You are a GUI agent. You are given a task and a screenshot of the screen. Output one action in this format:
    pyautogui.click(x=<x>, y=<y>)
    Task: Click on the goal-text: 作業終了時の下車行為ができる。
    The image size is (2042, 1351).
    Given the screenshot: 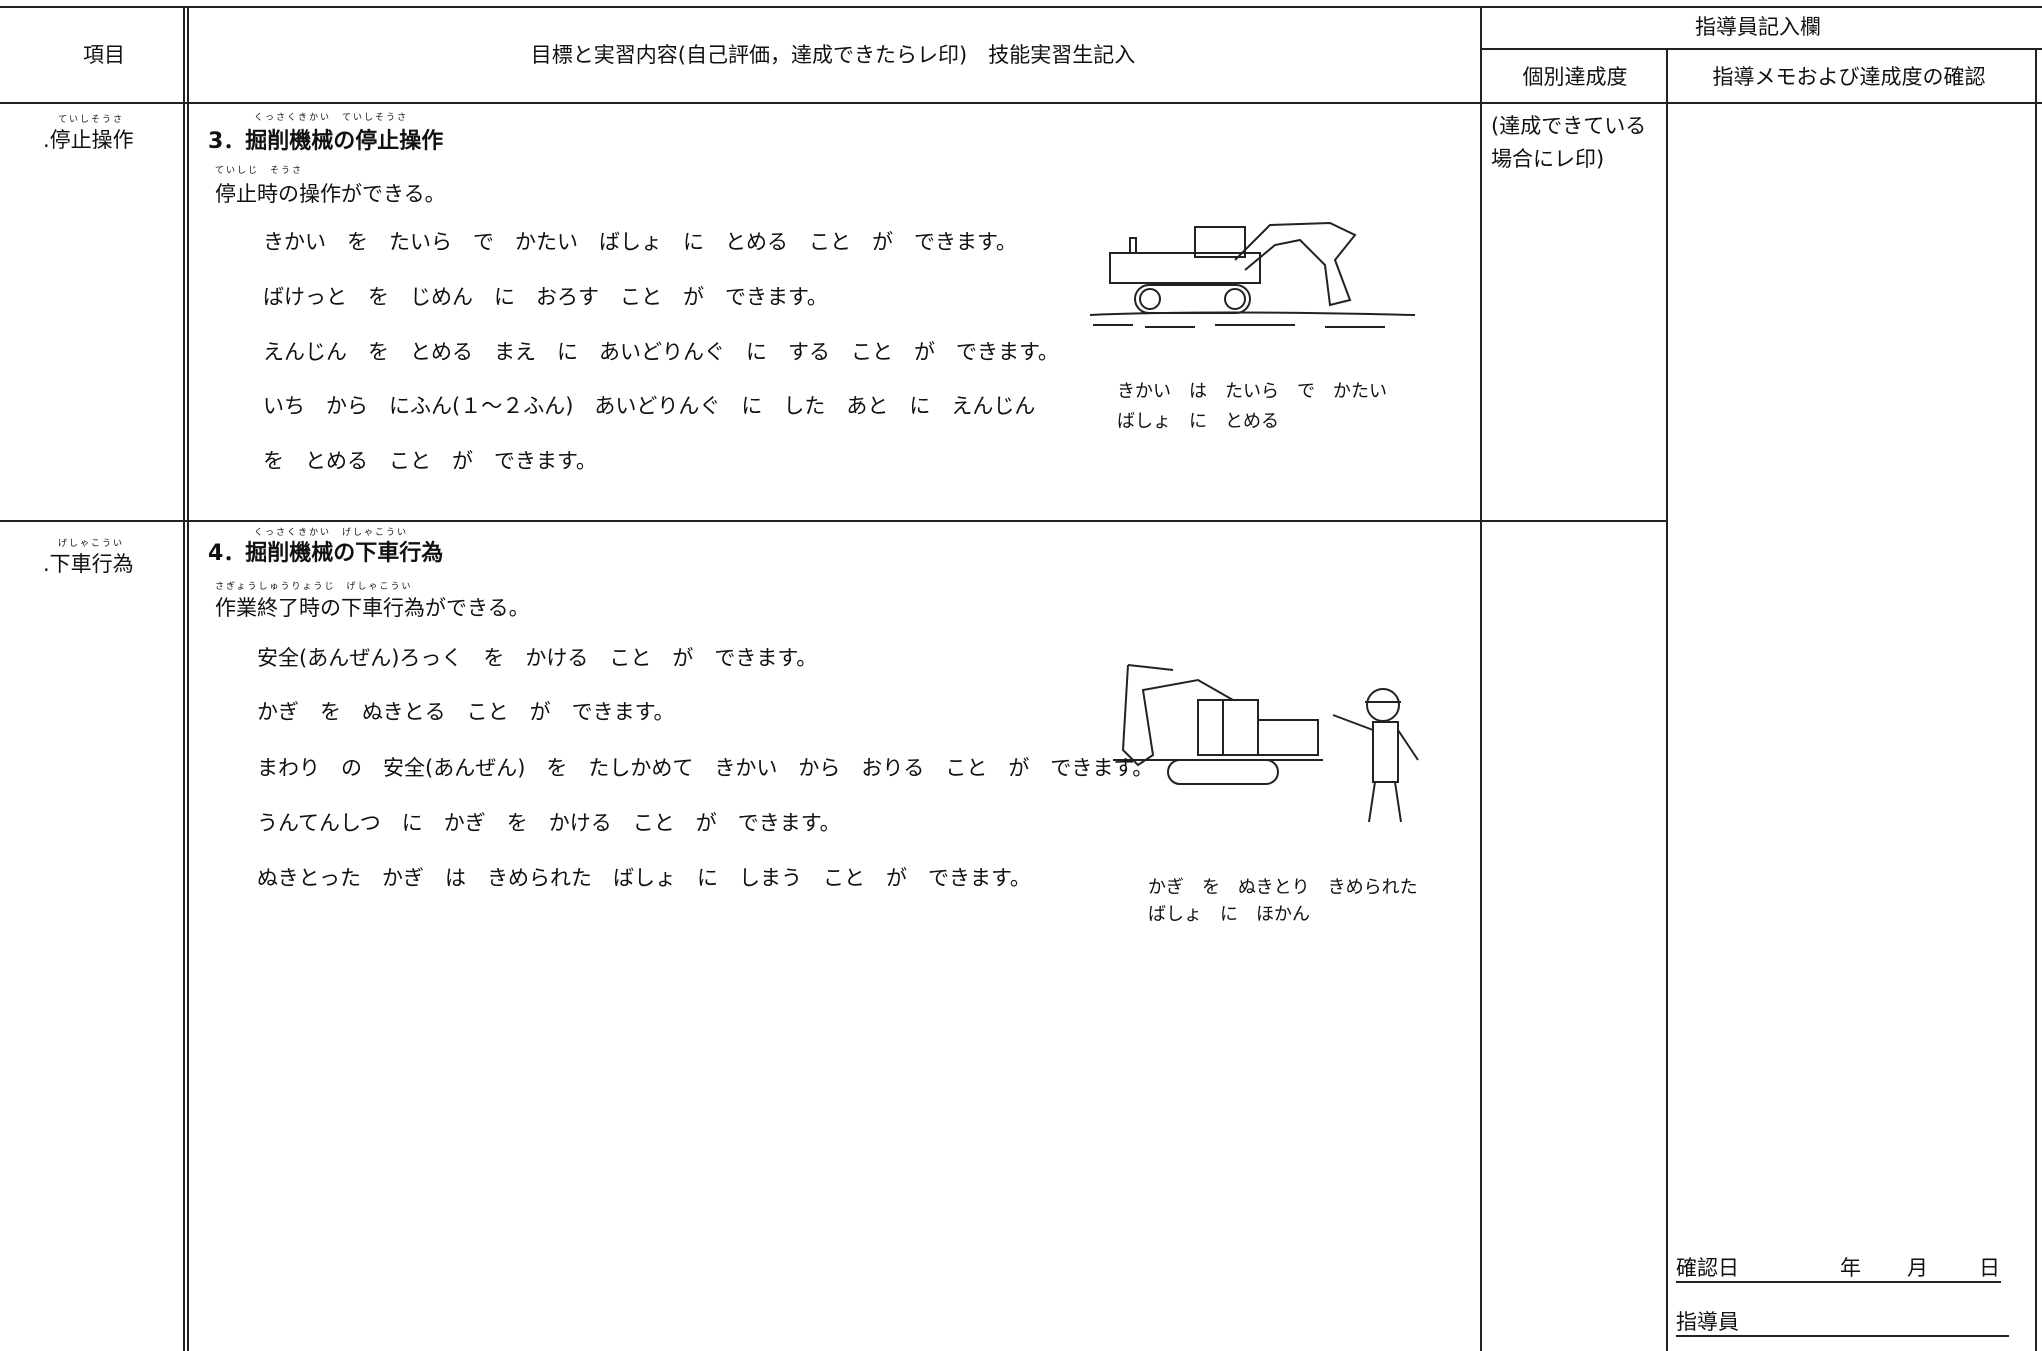 What is the action you would take?
    pyautogui.click(x=372, y=608)
    